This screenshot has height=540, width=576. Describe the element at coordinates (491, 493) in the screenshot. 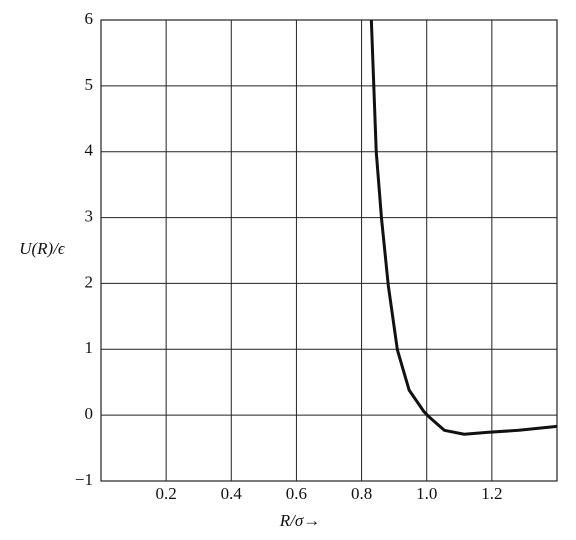

I see `x-tick-label: 1.2` at that location.